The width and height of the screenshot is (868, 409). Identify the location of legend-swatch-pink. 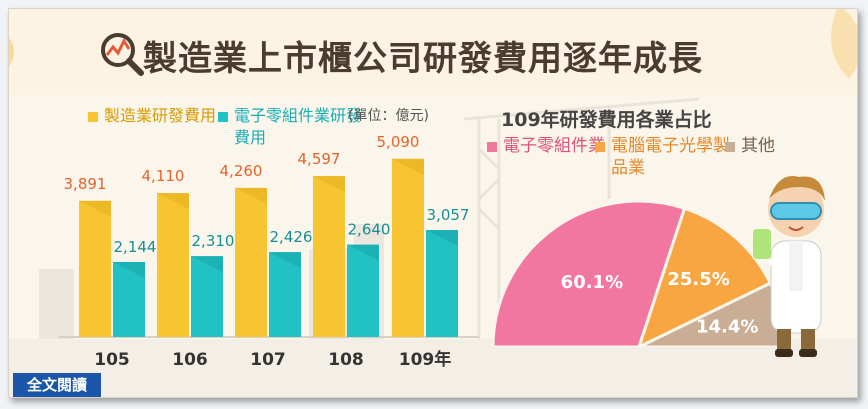
(492, 147).